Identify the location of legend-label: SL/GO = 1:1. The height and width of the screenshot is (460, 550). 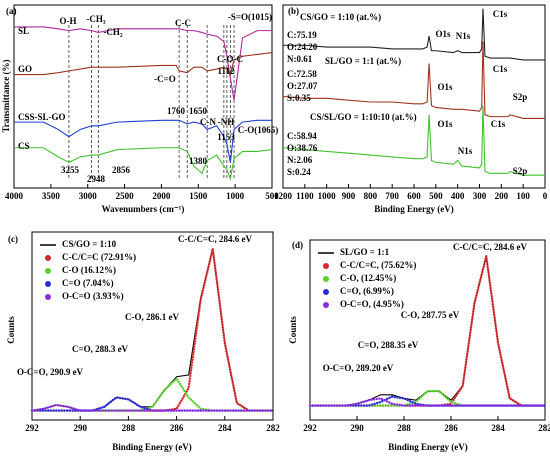
(365, 252).